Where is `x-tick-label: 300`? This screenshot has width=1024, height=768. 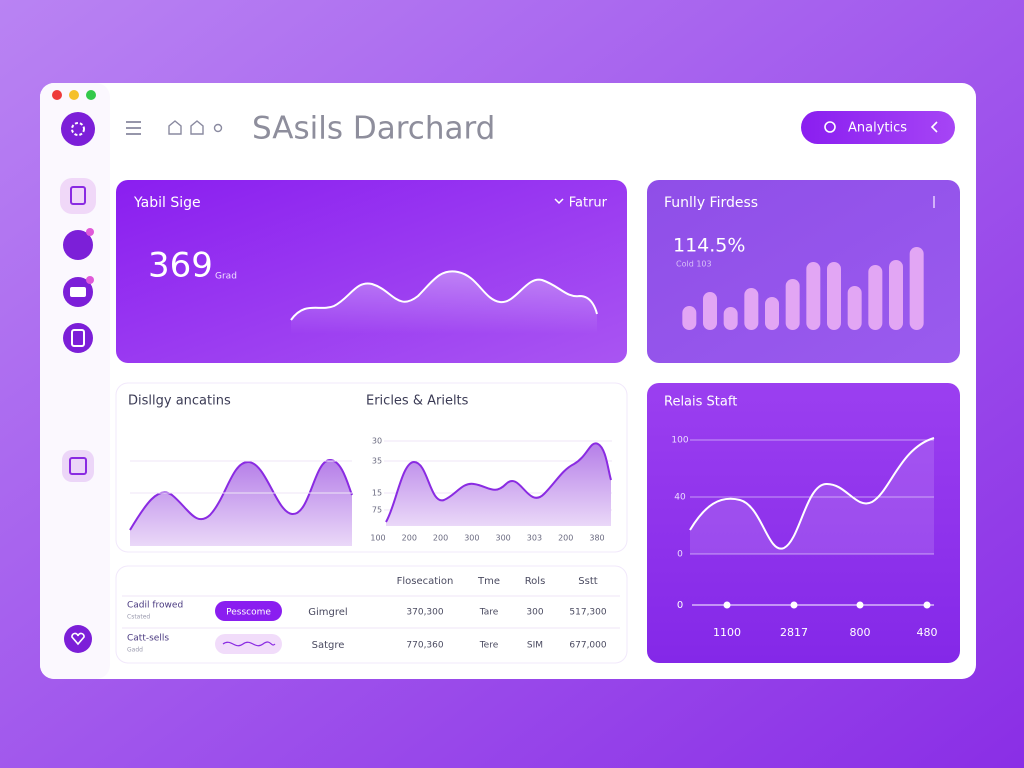 x-tick-label: 300 is located at coordinates (503, 538).